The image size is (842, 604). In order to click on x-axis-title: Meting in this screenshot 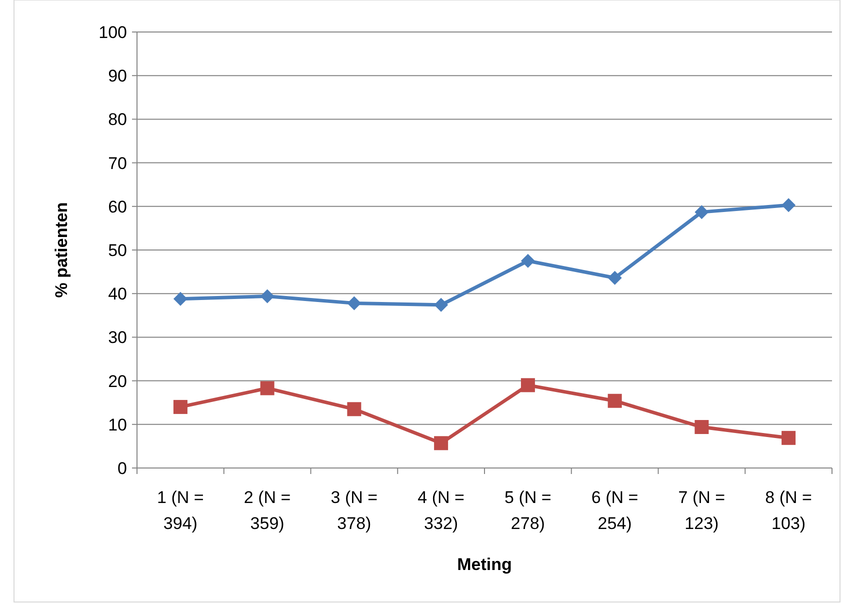, I will do `click(484, 564)`.